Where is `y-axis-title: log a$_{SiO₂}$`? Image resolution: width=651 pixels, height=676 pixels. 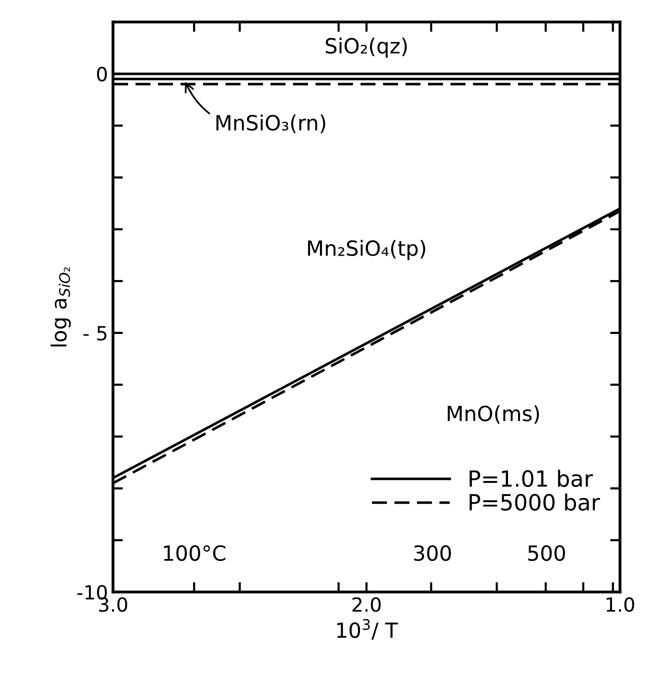
y-axis-title: log a$_{SiO₂}$ is located at coordinates (60, 306).